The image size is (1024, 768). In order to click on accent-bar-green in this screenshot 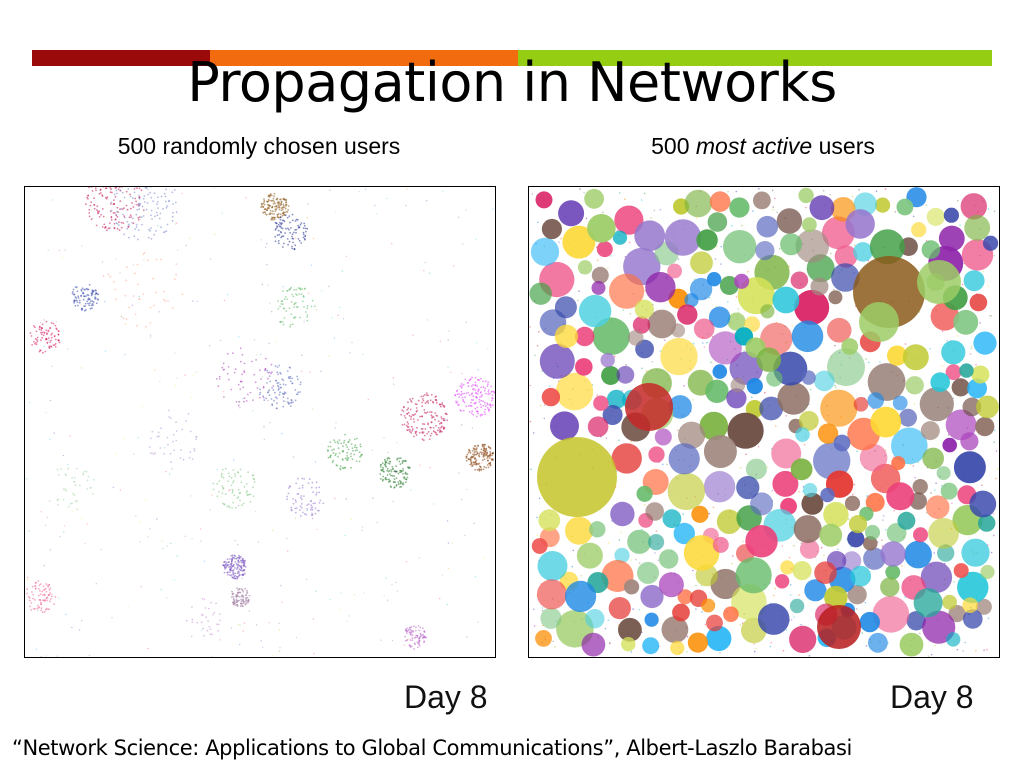, I will do `click(755, 58)`.